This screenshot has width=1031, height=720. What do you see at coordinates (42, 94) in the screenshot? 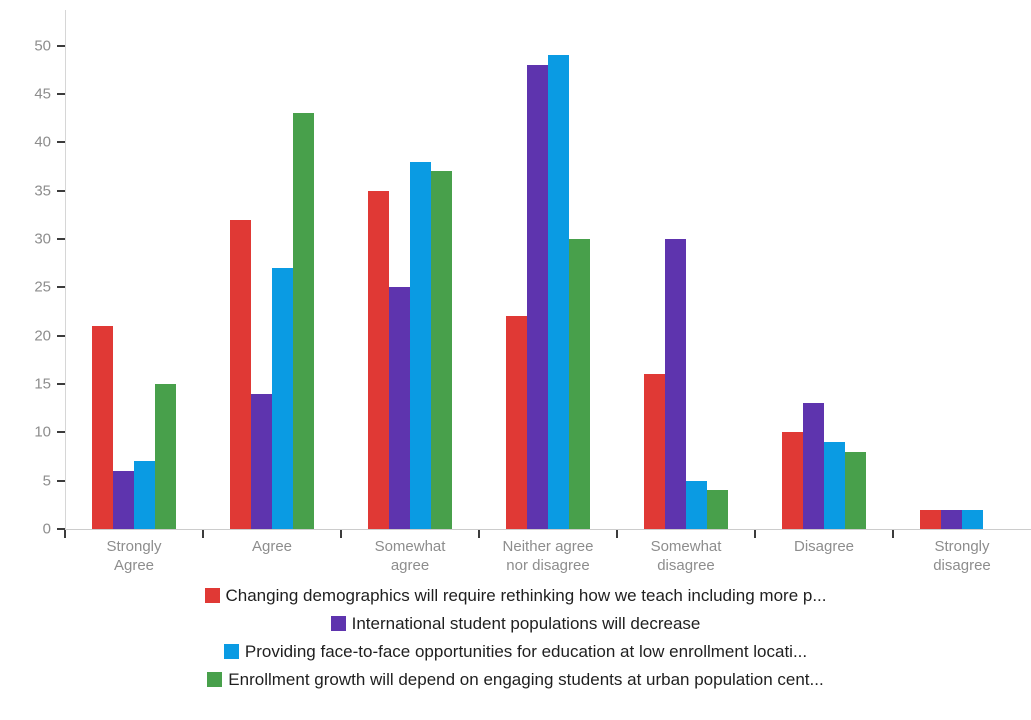
I see `y-tick-label: 45` at bounding box center [42, 94].